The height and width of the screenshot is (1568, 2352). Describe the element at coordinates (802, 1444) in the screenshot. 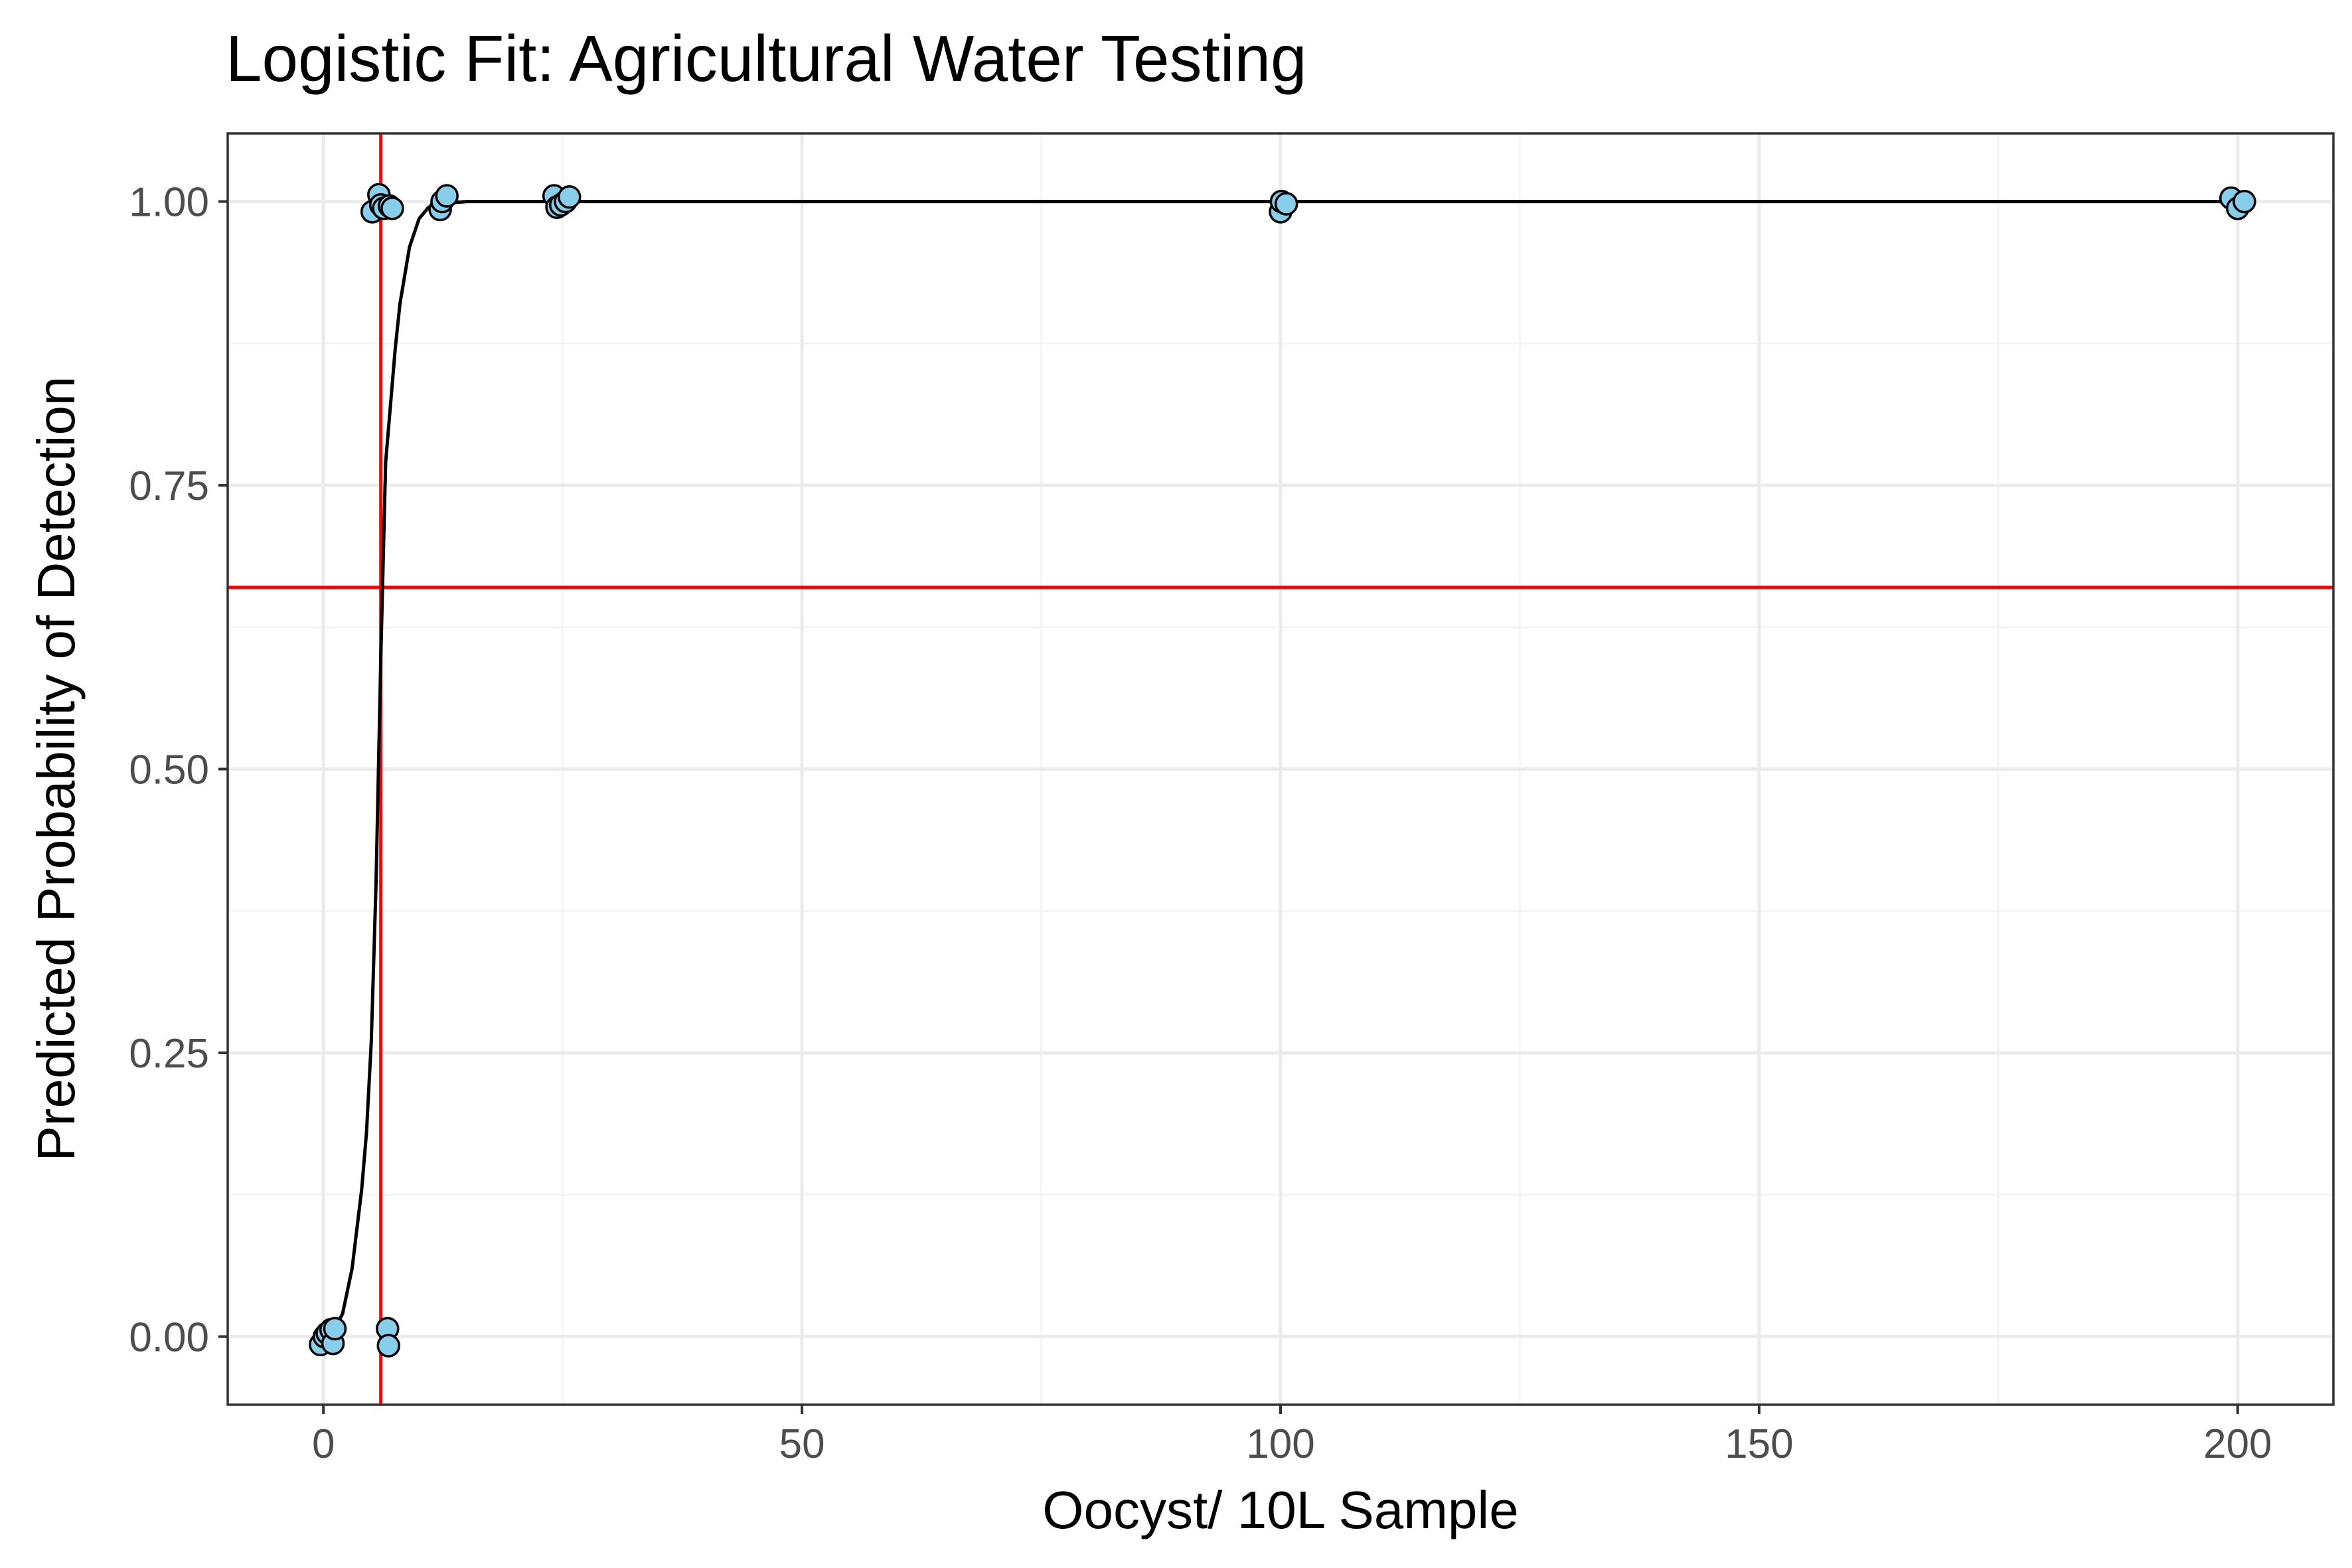

I see `x-tick-label: 50` at that location.